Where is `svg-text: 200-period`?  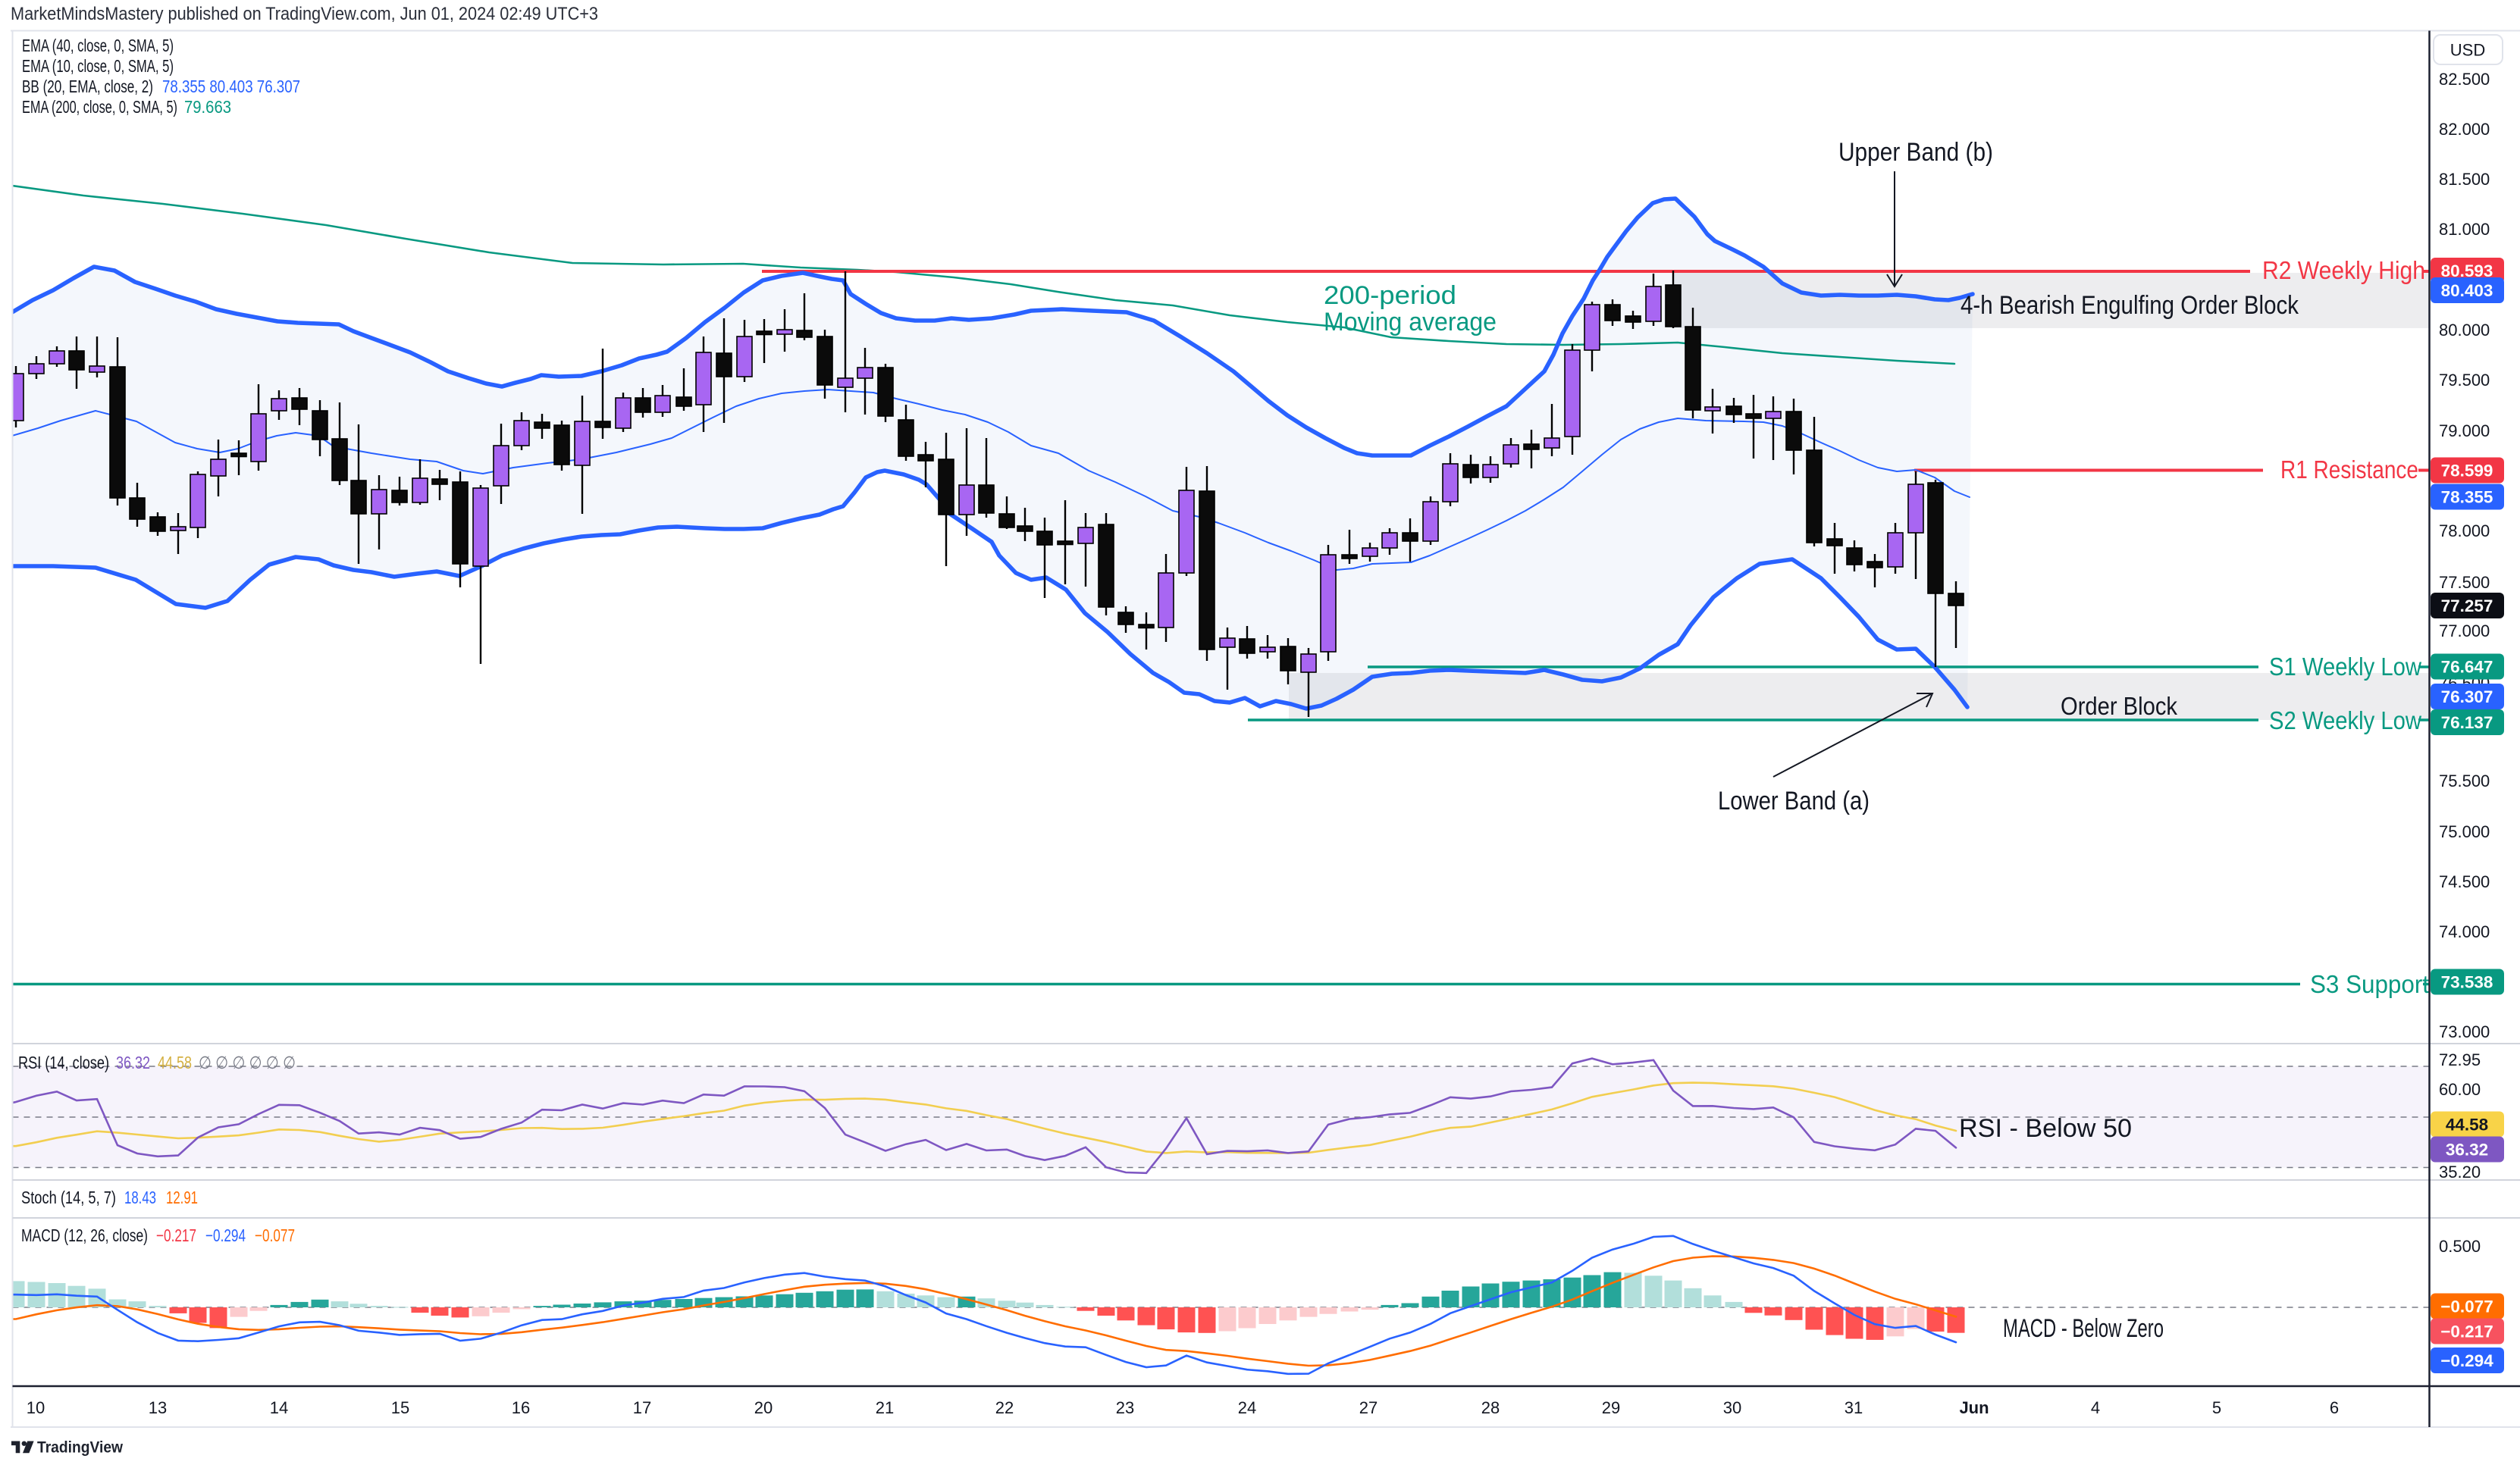
svg-text: 200-period is located at coordinates (1390, 296).